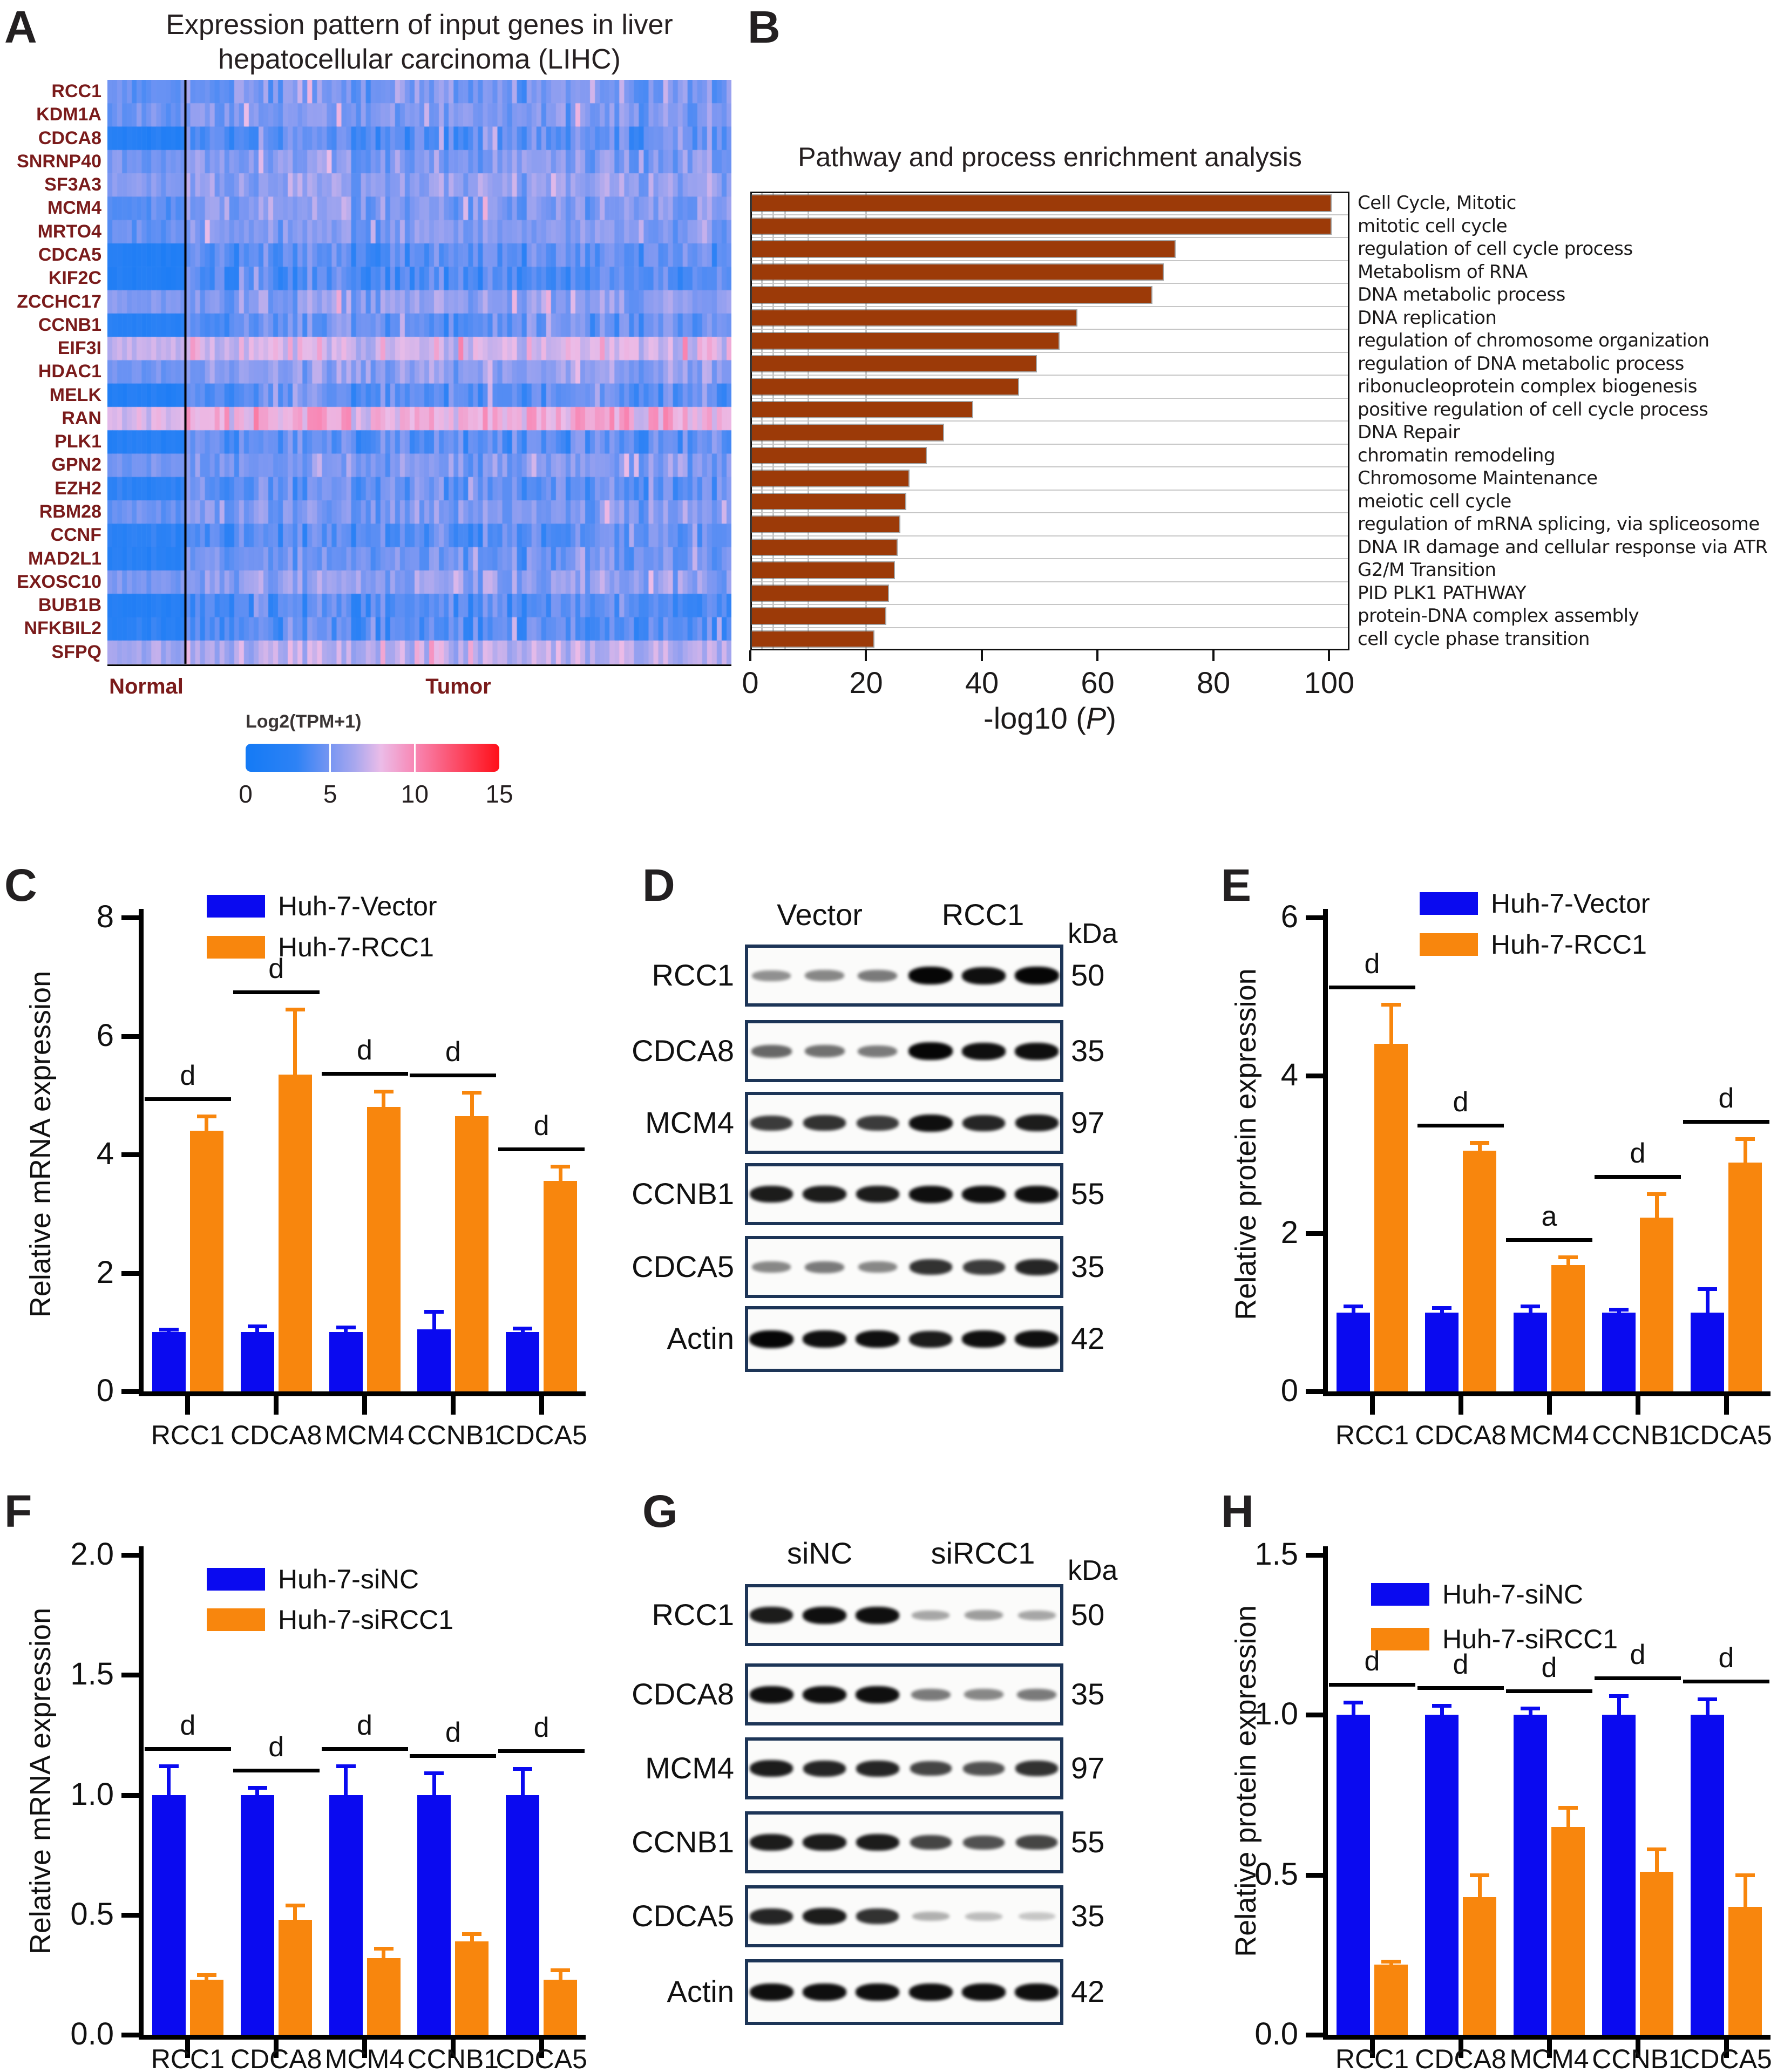  Describe the element at coordinates (1088, 1991) in the screenshot. I see `blot-kda-value: 42` at that location.